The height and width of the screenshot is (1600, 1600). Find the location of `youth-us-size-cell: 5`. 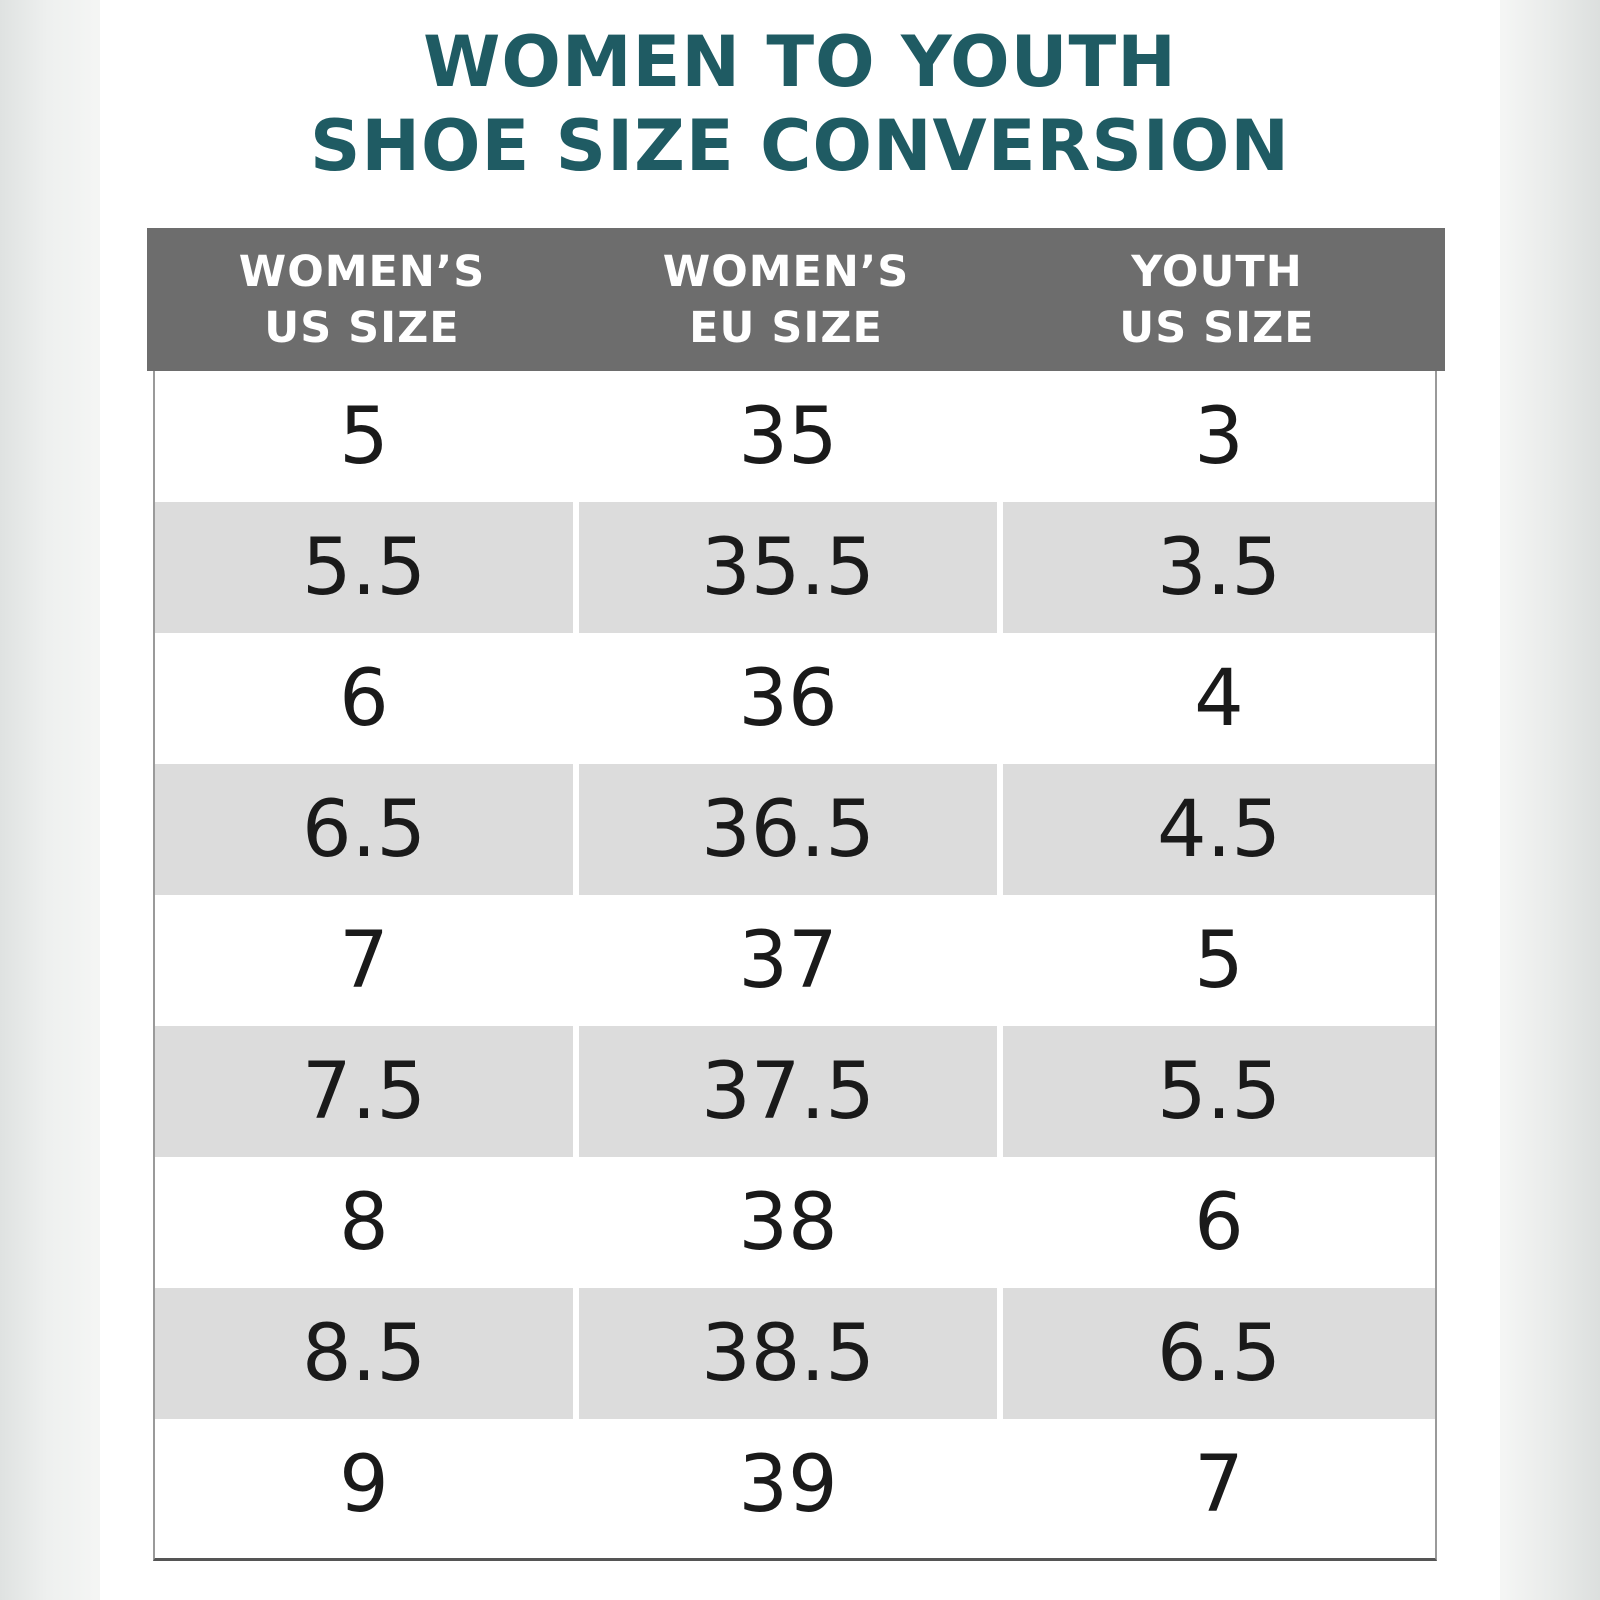

youth-us-size-cell: 5 is located at coordinates (1219, 960).